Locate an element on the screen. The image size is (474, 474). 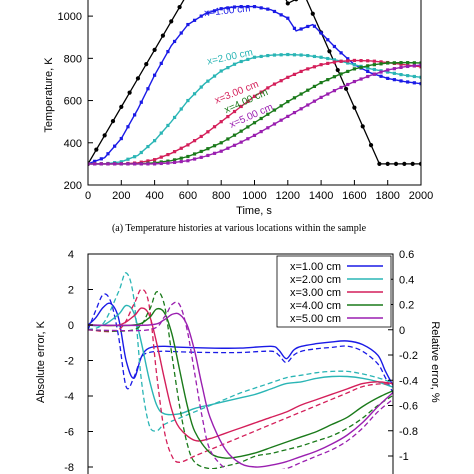
top-y-axis-label: Temperature, K is located at coordinates (49, 95).